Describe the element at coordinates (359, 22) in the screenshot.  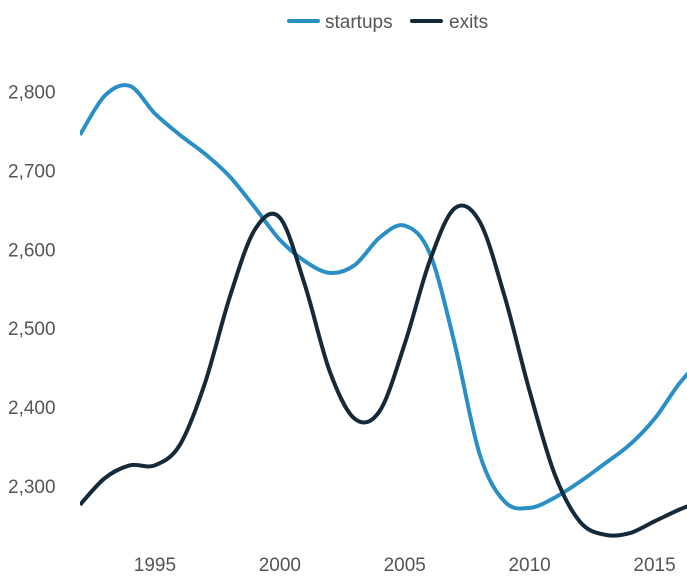
I see `legend-label-startups: startups` at that location.